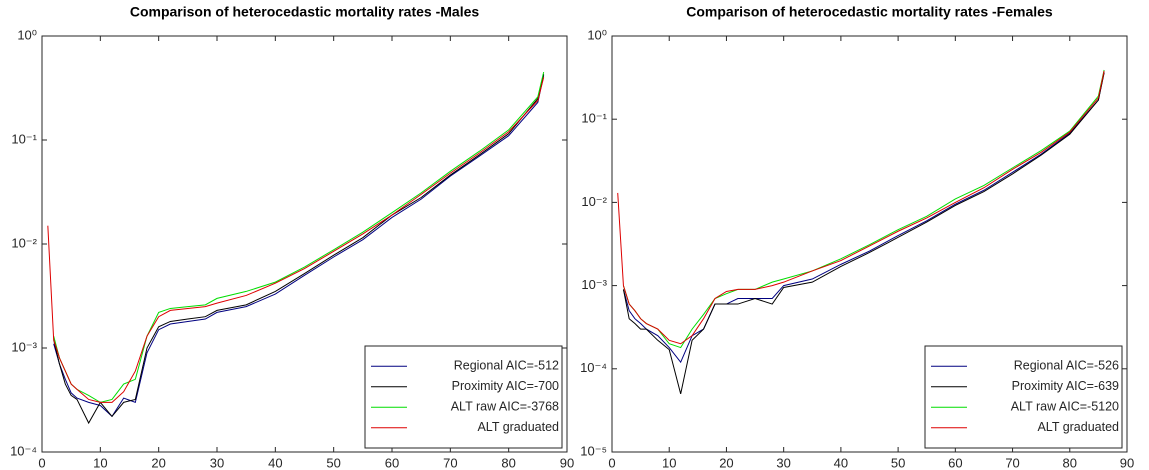 The image size is (1149, 470). I want to click on legend-label: Regional AIC=-512, so click(506, 366).